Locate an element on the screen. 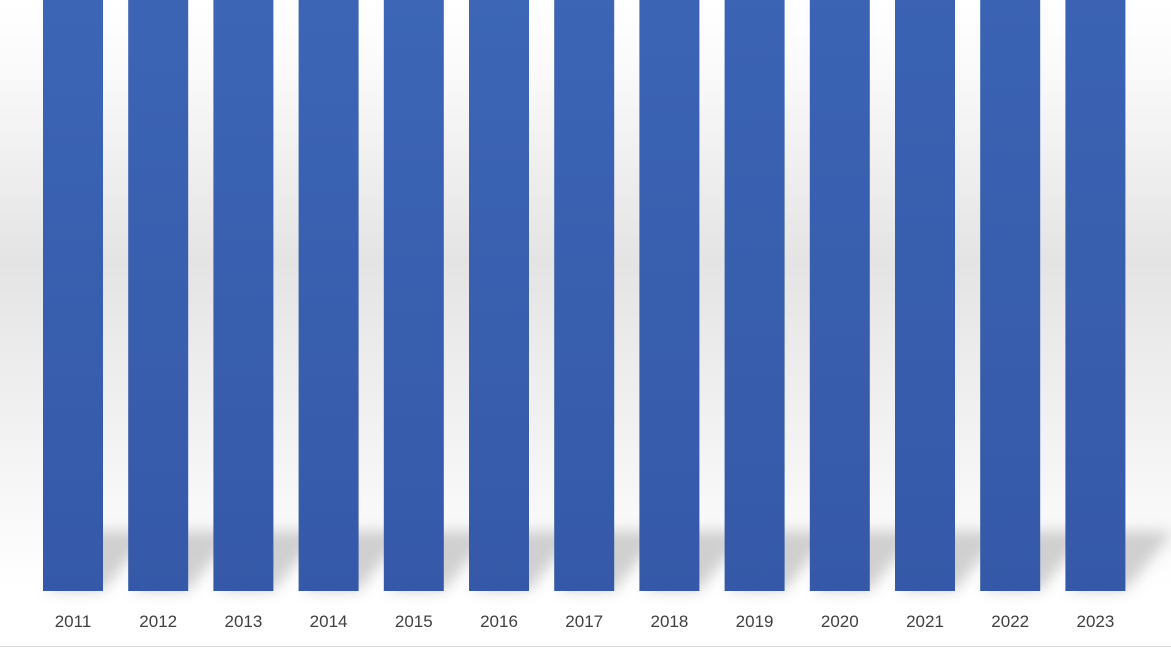 Image resolution: width=1171 pixels, height=647 pixels. bar-2021 is located at coordinates (925, 296).